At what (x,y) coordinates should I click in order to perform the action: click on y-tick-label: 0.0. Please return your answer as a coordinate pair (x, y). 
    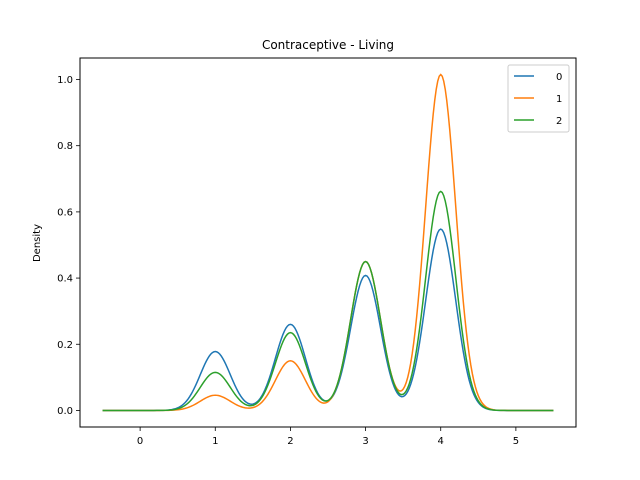
    Looking at the image, I should click on (65, 411).